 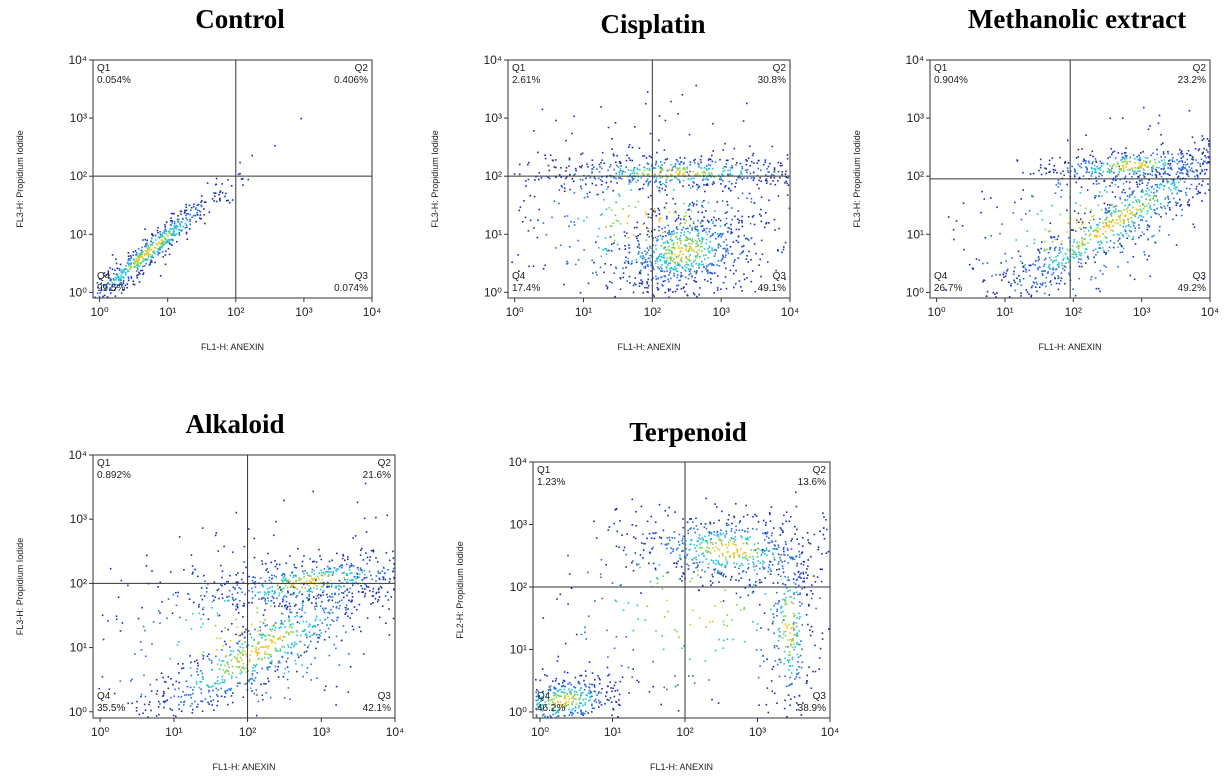 I want to click on density-cloud, so click(x=198, y=207).